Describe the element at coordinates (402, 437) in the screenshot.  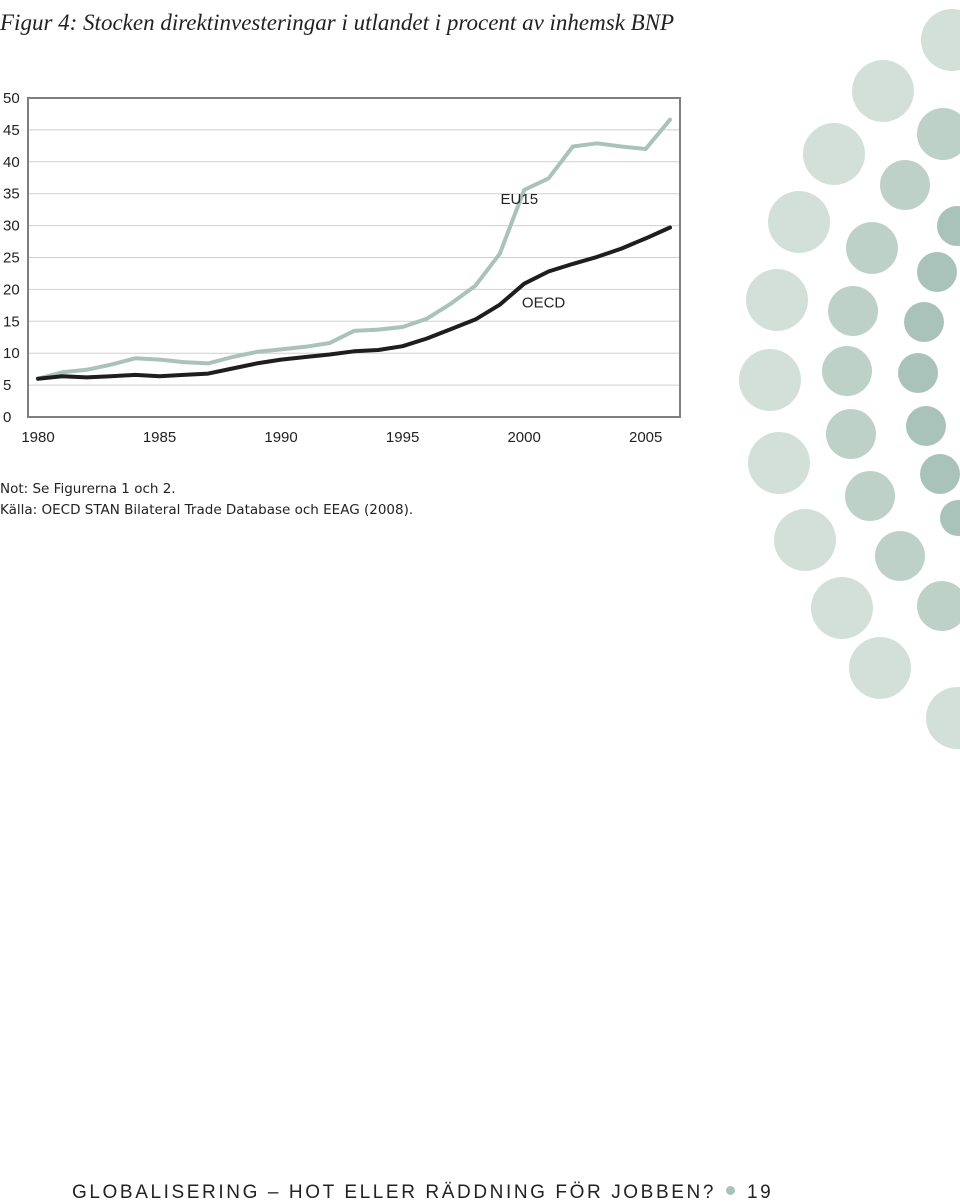
I see `x-tick-label: 1995` at that location.